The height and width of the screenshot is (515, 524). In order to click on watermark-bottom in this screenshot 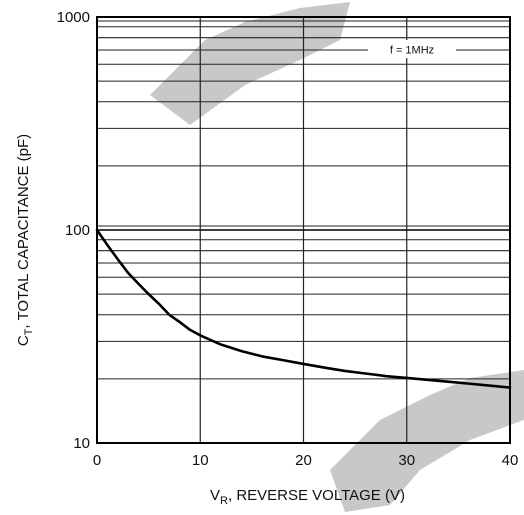, I will do `click(427, 441)`.